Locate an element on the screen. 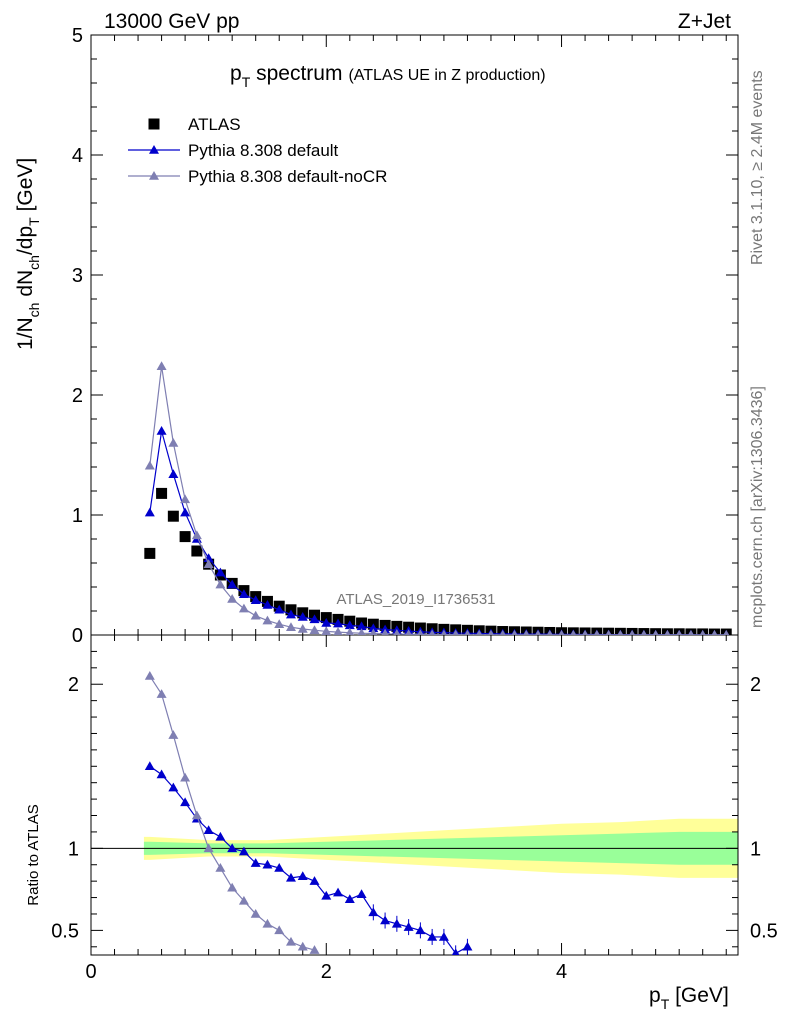 The image size is (786, 1024). x-tick-label: 4 is located at coordinates (561, 972).